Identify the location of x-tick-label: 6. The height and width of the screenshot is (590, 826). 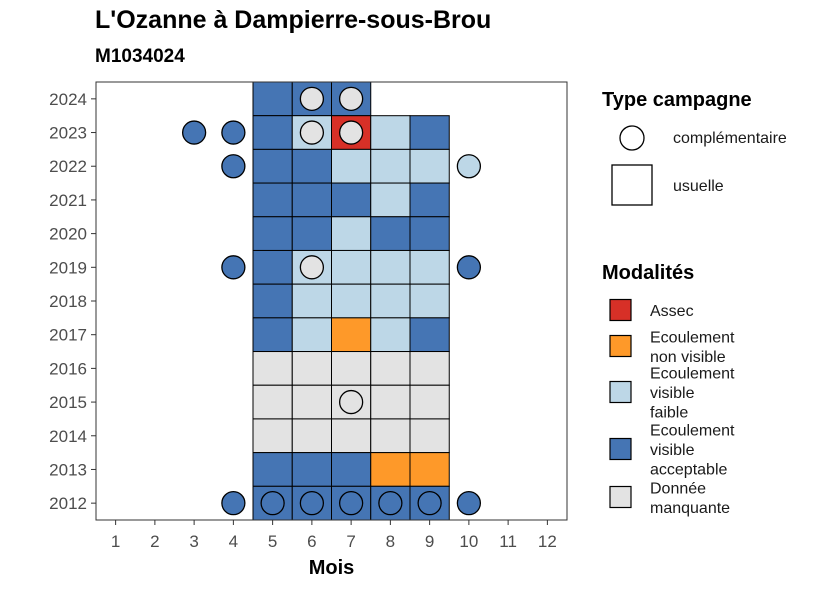
(311, 541).